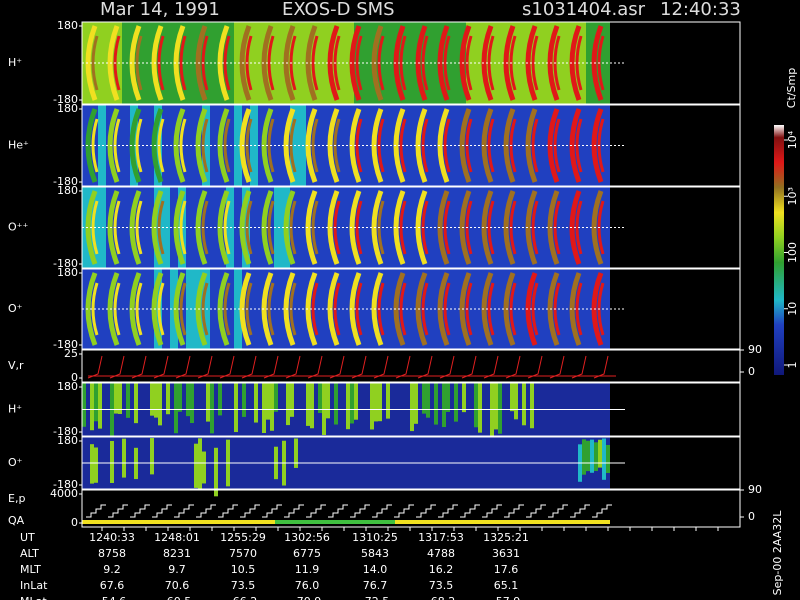 The height and width of the screenshot is (600, 800). I want to click on table-value: 1317:53, so click(441, 537).